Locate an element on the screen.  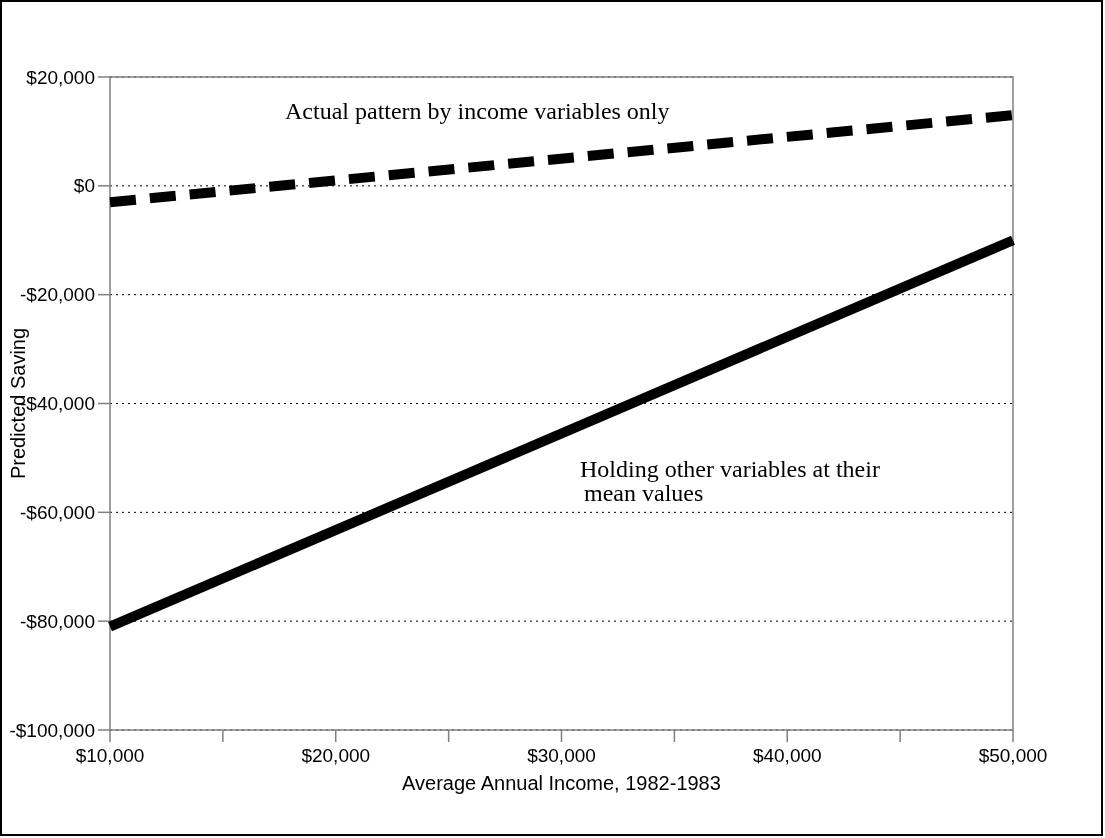
x-tick-label: $10,000 is located at coordinates (110, 755).